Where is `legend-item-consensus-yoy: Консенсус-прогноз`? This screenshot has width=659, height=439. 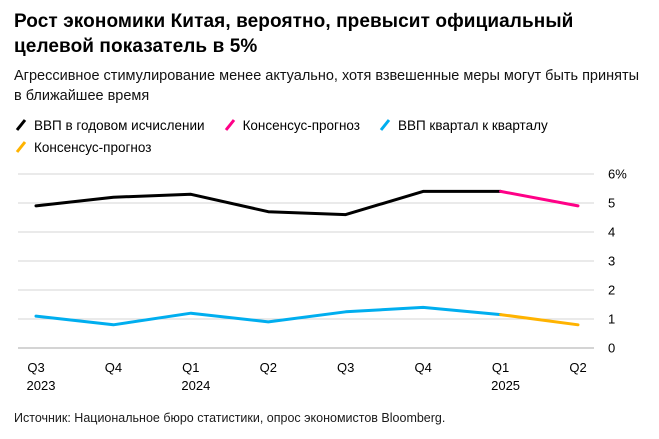 legend-item-consensus-yoy: Консенсус-прогноз is located at coordinates (291, 125).